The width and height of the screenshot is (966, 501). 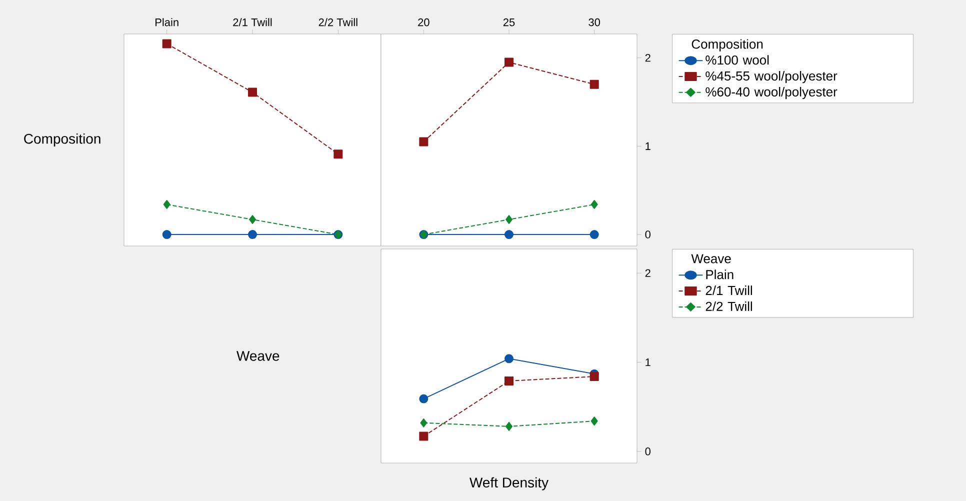 I want to click on legend-label: %45-55 wool/polyester, so click(x=772, y=77).